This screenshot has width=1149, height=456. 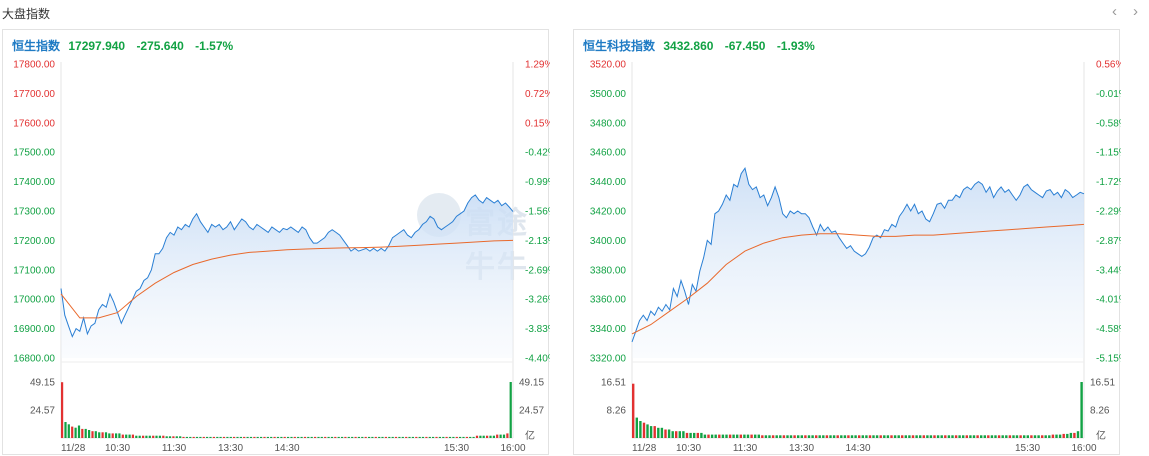 I want to click on index-change: -67.450, so click(x=745, y=46).